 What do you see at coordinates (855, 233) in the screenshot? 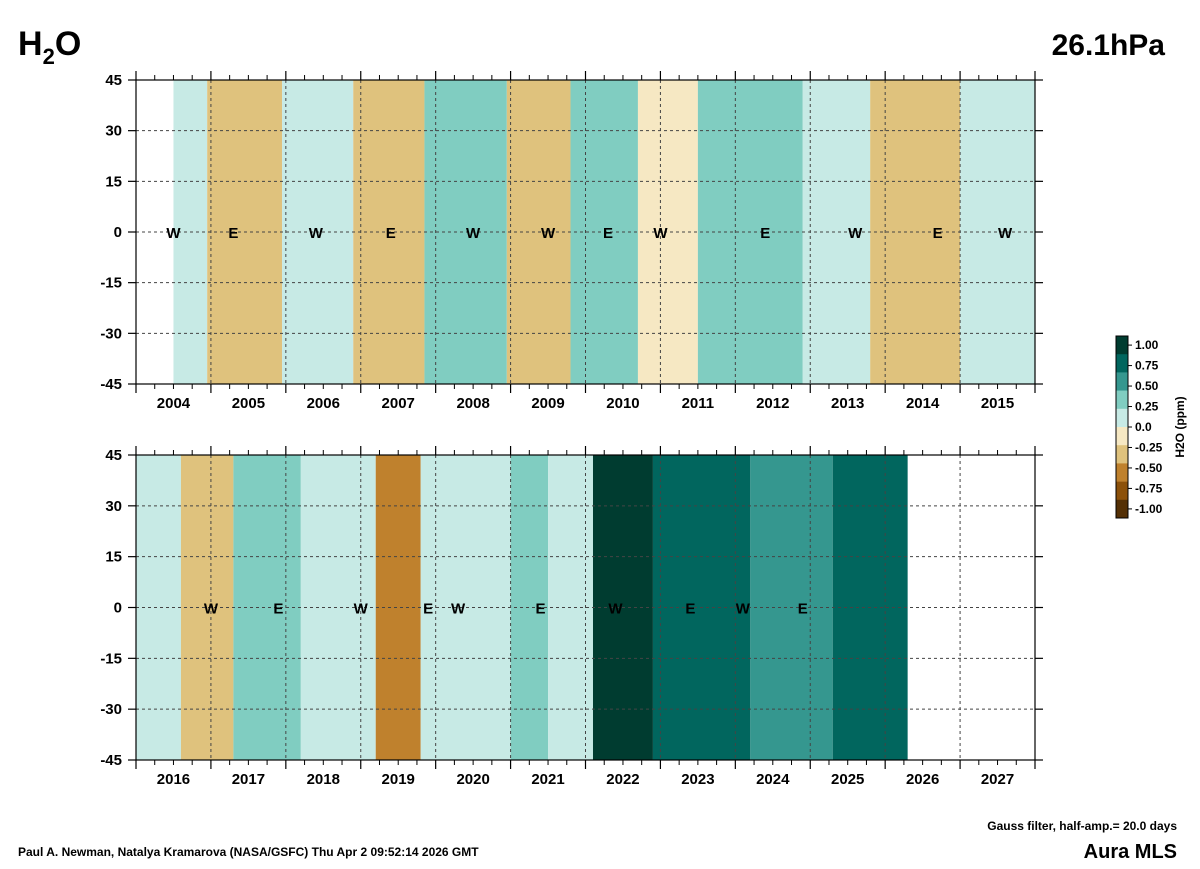
I see `top-qbo-marker-9: W` at bounding box center [855, 233].